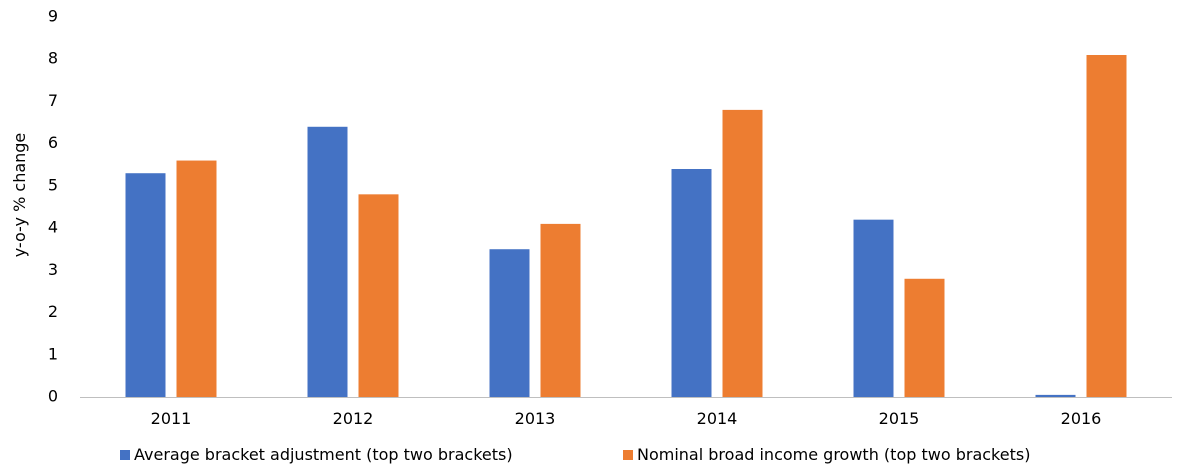 The height and width of the screenshot is (473, 1182). What do you see at coordinates (196, 278) in the screenshot?
I see `bar-income-growth-2011` at bounding box center [196, 278].